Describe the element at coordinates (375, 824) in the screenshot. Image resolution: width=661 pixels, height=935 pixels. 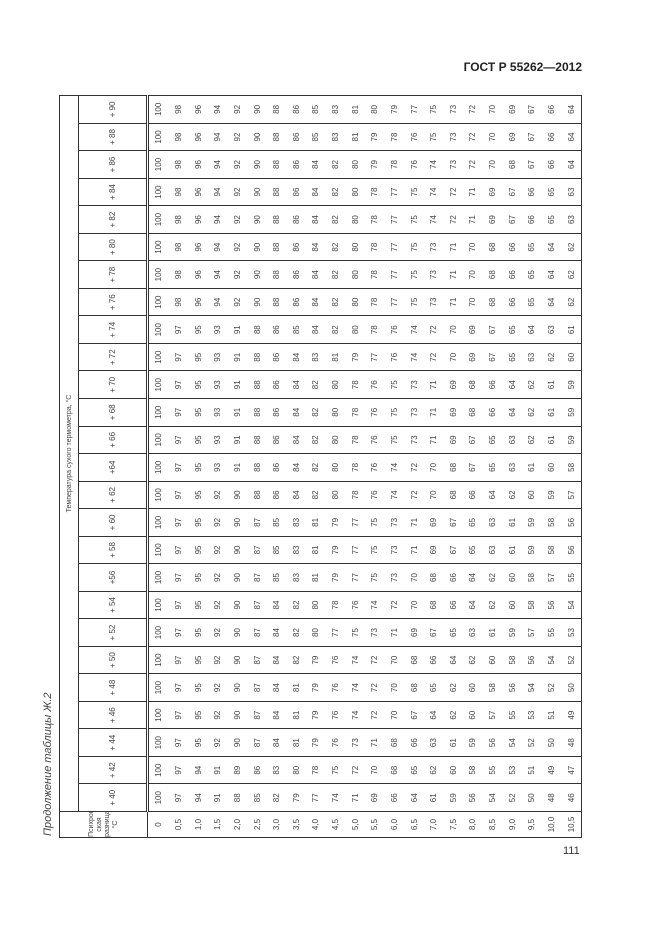
I see `psychrometric-difference-cell: 5,5` at that location.